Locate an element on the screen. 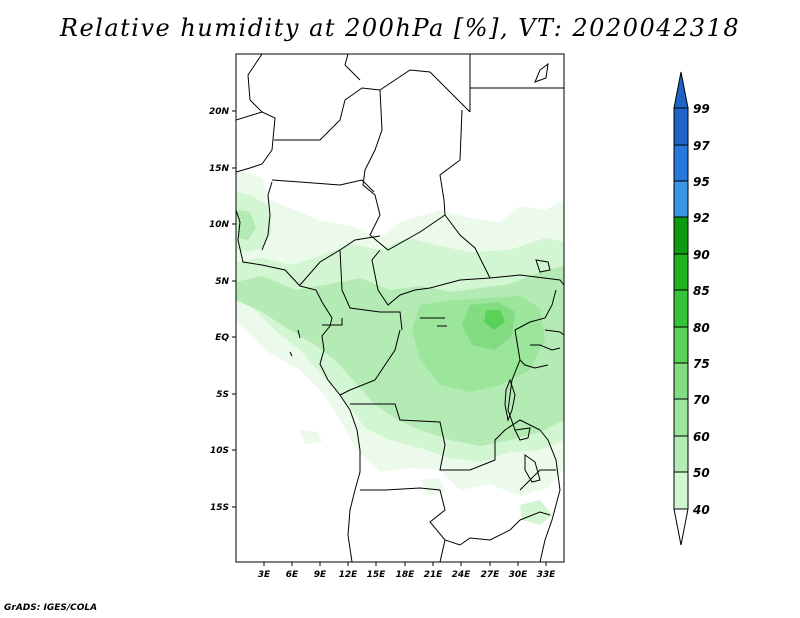 The width and height of the screenshot is (800, 618). colorbar-label: 70 is located at coordinates (701, 400).